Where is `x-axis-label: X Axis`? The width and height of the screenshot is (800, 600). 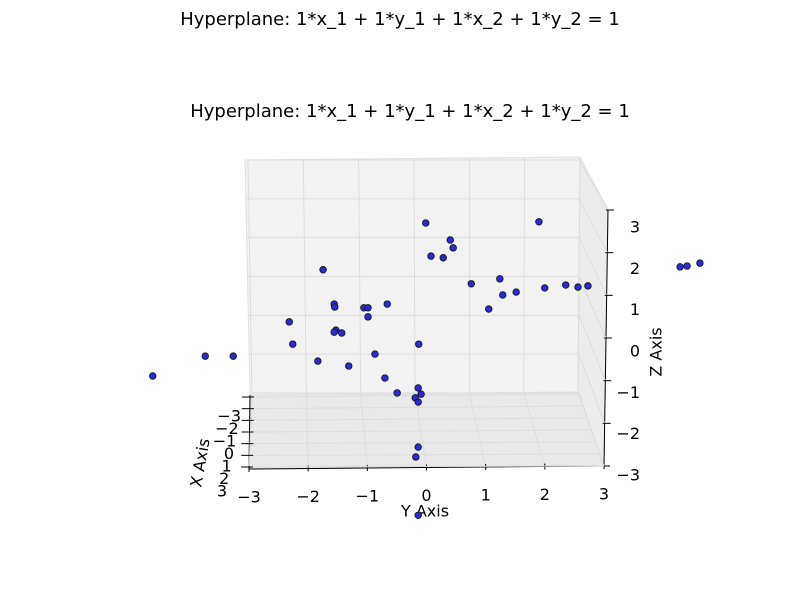 x-axis-label: X Axis is located at coordinates (199, 463).